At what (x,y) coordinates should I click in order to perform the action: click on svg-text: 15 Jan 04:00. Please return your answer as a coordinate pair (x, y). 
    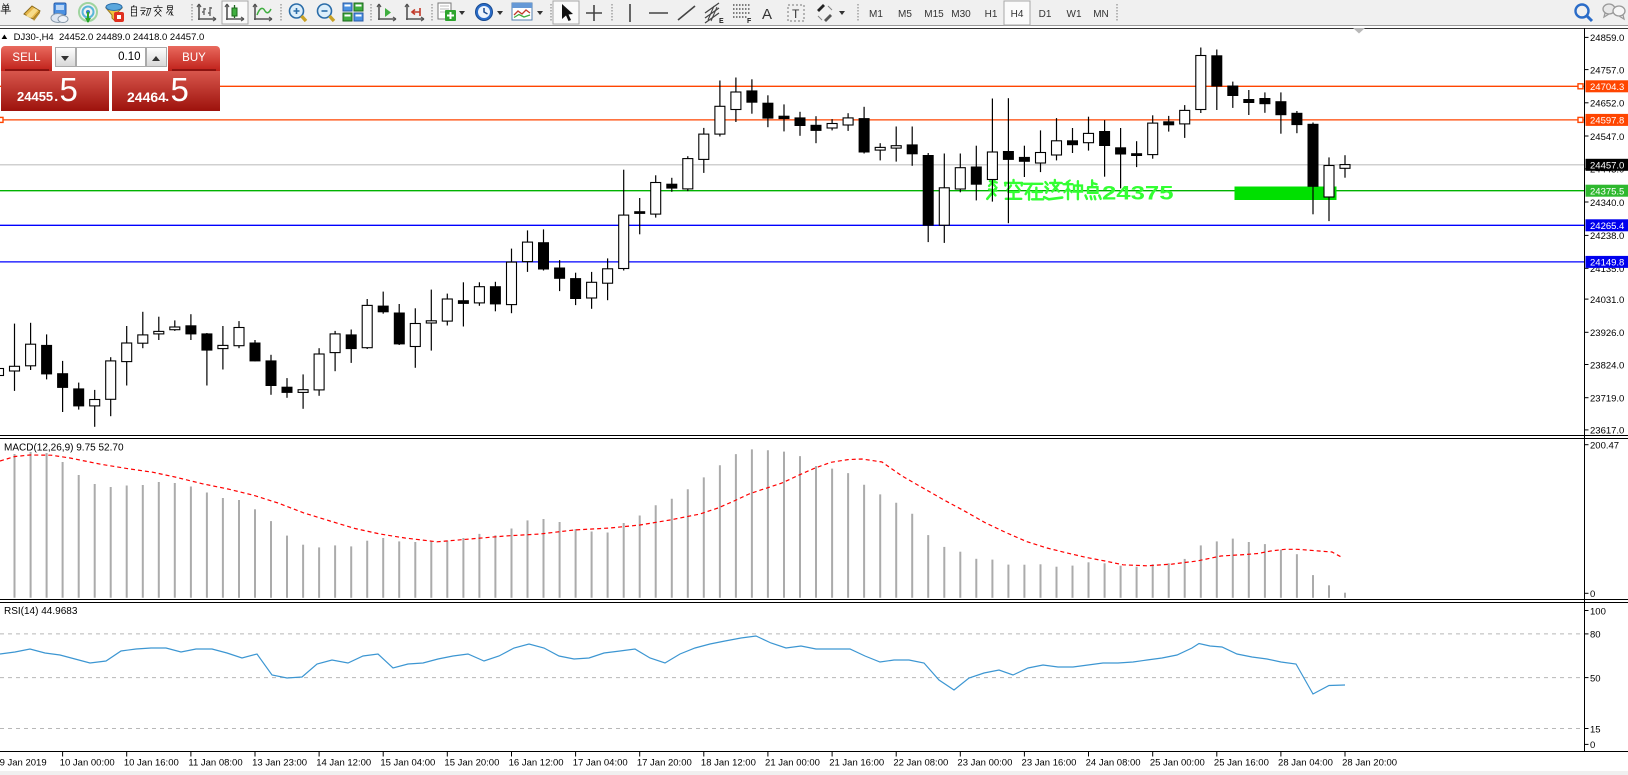
    Looking at the image, I should click on (407, 763).